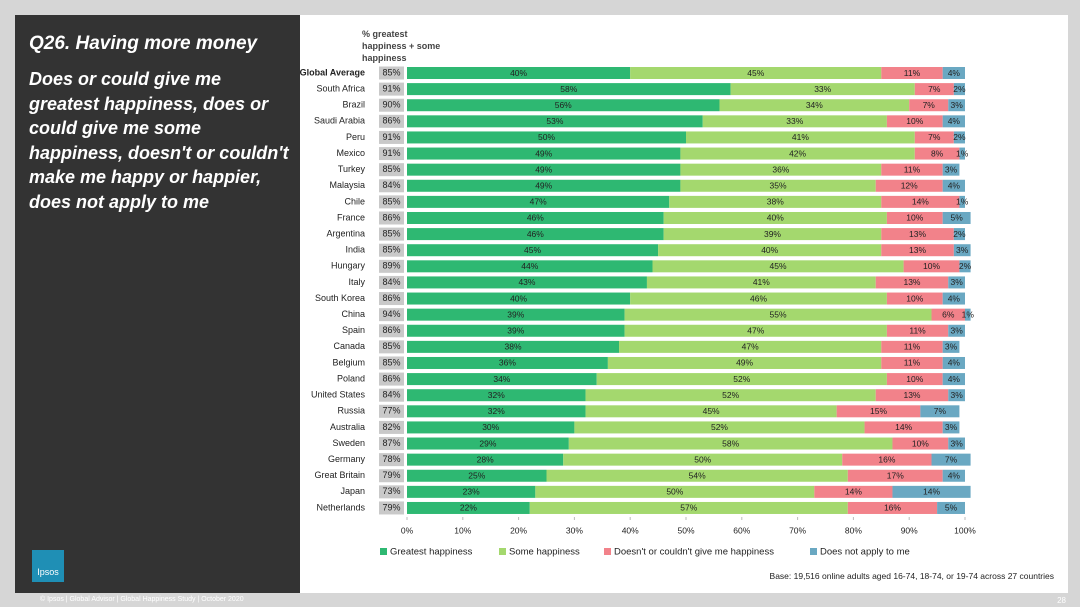  What do you see at coordinates (351, 217) in the screenshot?
I see `y-tick-label: France` at bounding box center [351, 217].